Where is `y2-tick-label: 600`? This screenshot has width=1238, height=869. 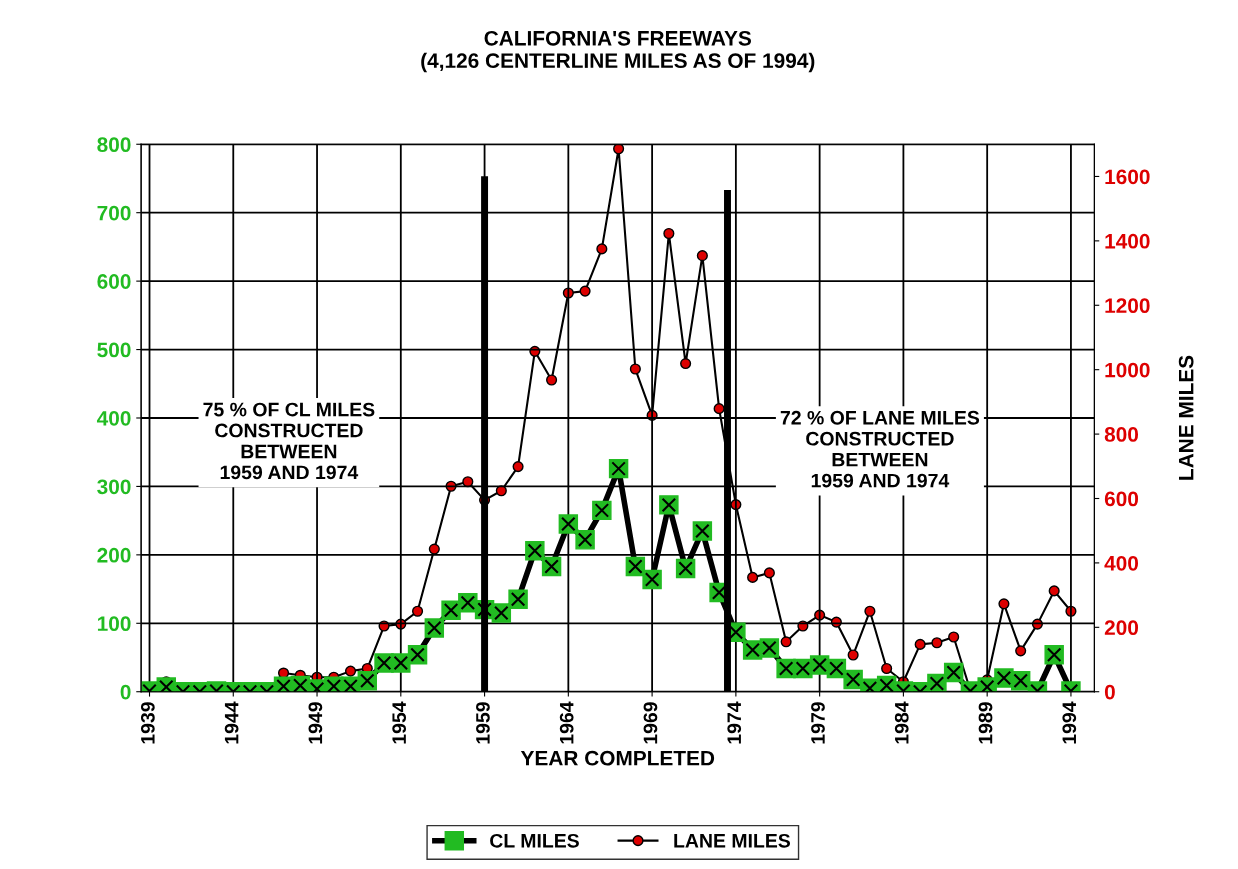 y2-tick-label: 600 is located at coordinates (1121, 499).